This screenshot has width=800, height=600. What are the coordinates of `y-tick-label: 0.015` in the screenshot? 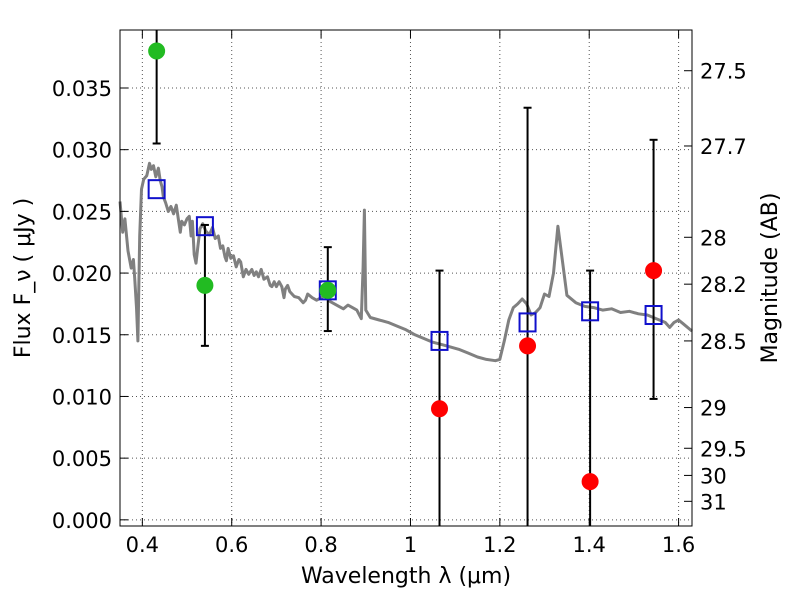 It's located at (82, 336).